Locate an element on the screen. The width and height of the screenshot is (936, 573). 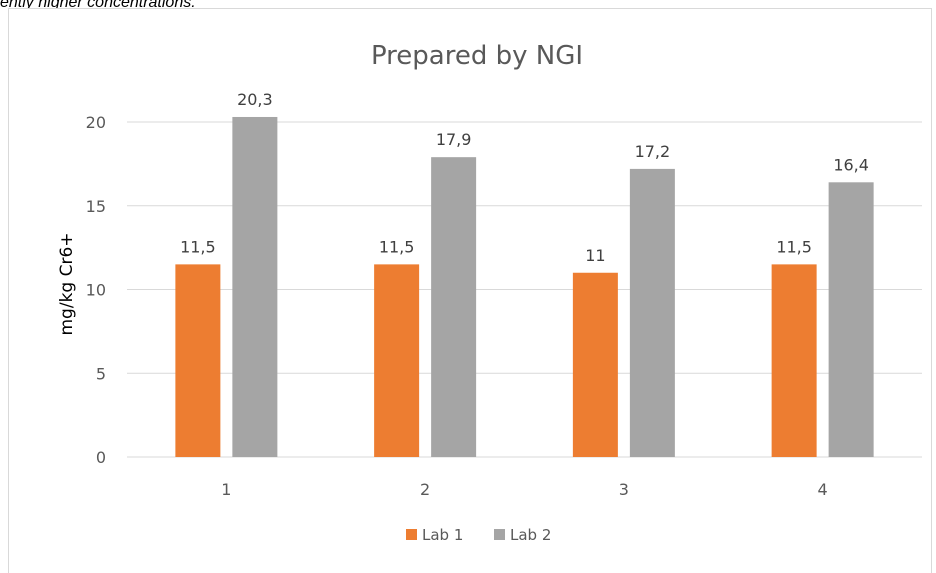
data-label-lab-2-2: 17,9 is located at coordinates (454, 139).